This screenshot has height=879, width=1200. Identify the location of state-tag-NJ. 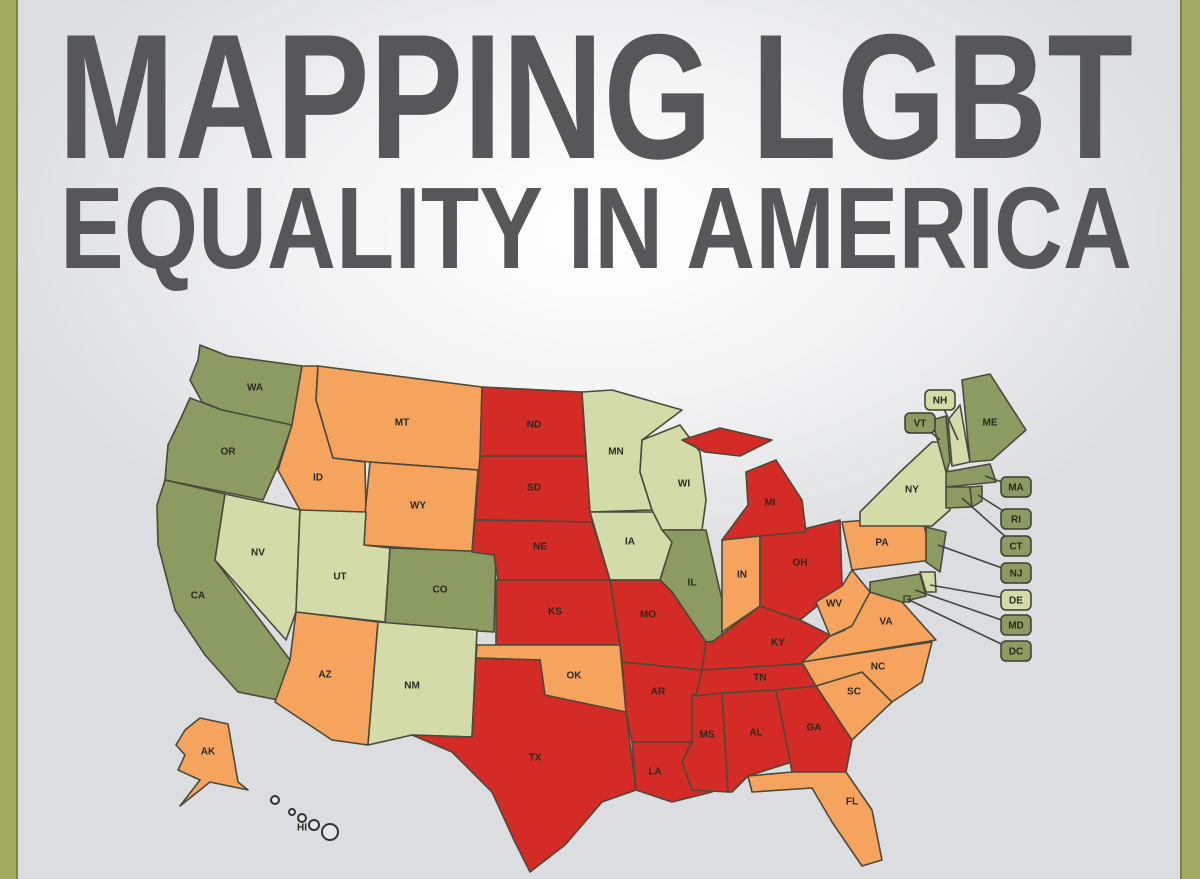
(1016, 573).